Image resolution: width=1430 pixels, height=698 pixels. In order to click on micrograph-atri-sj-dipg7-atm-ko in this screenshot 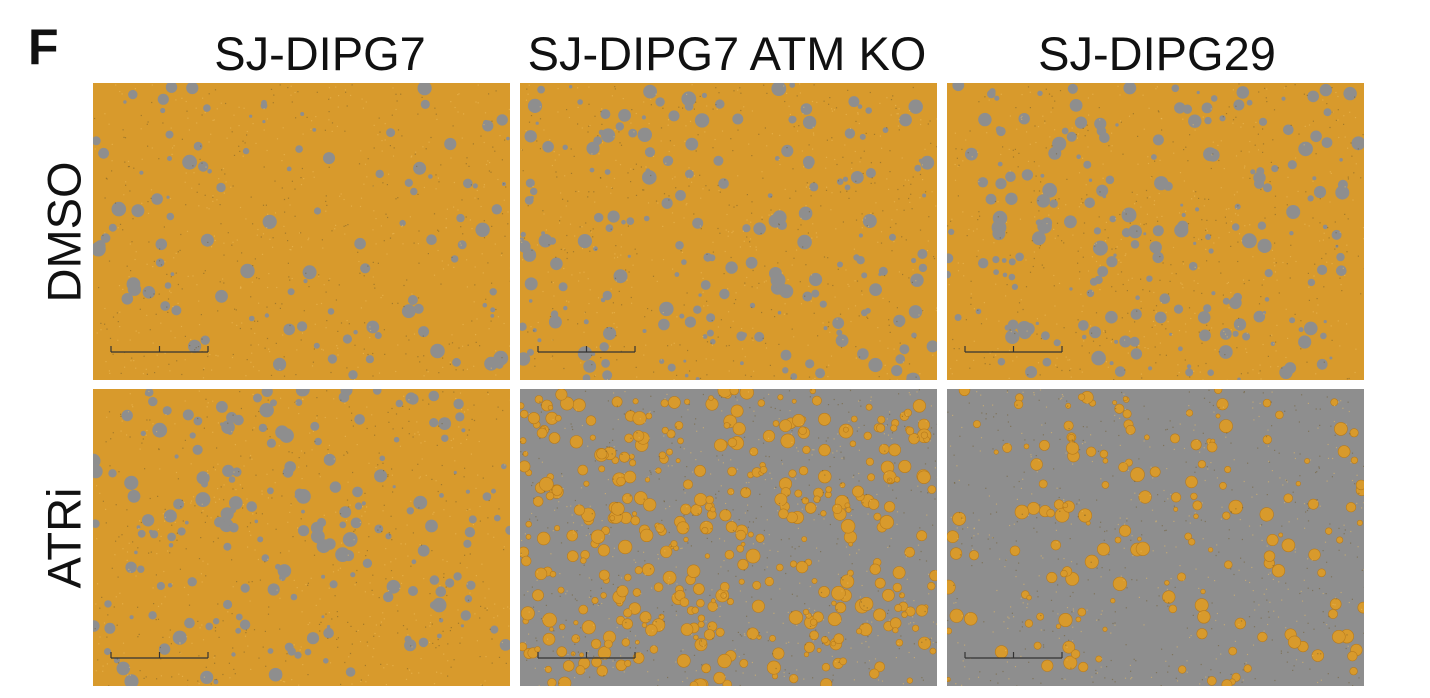, I will do `click(728, 537)`.